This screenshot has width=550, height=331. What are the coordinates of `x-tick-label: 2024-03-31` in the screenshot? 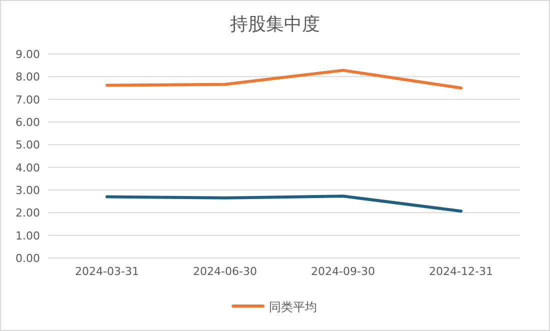 It's located at (107, 271).